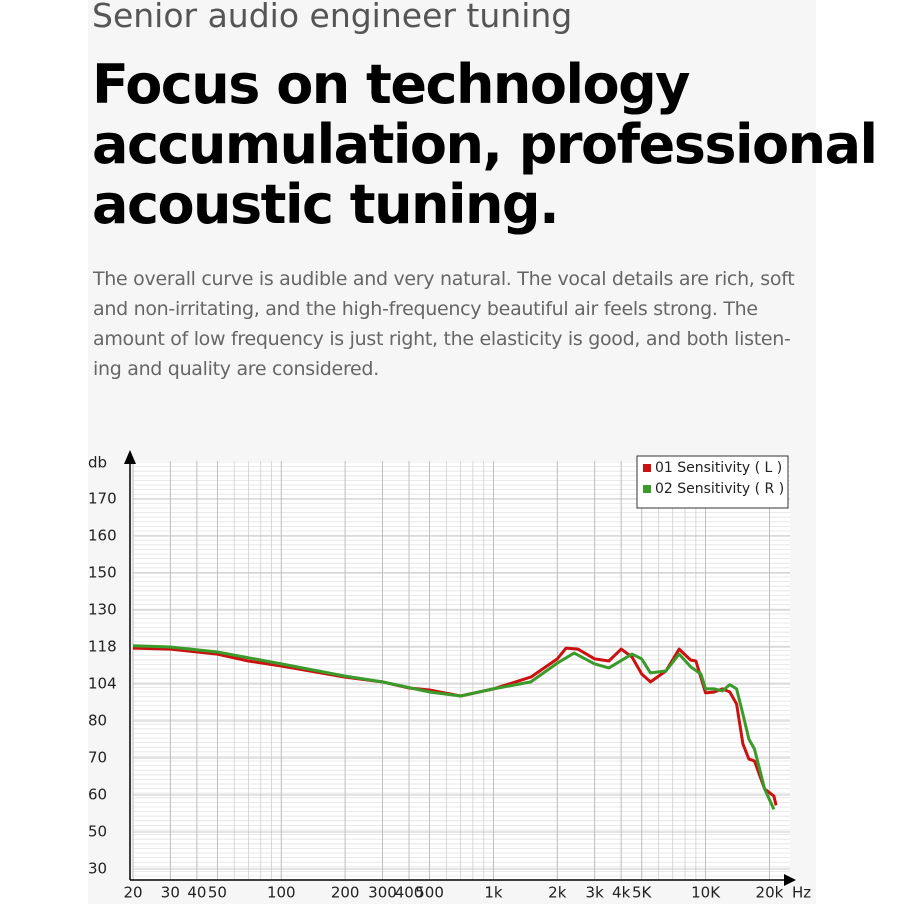 Image resolution: width=904 pixels, height=904 pixels. Describe the element at coordinates (621, 893) in the screenshot. I see `x-tick-label: 4k` at that location.